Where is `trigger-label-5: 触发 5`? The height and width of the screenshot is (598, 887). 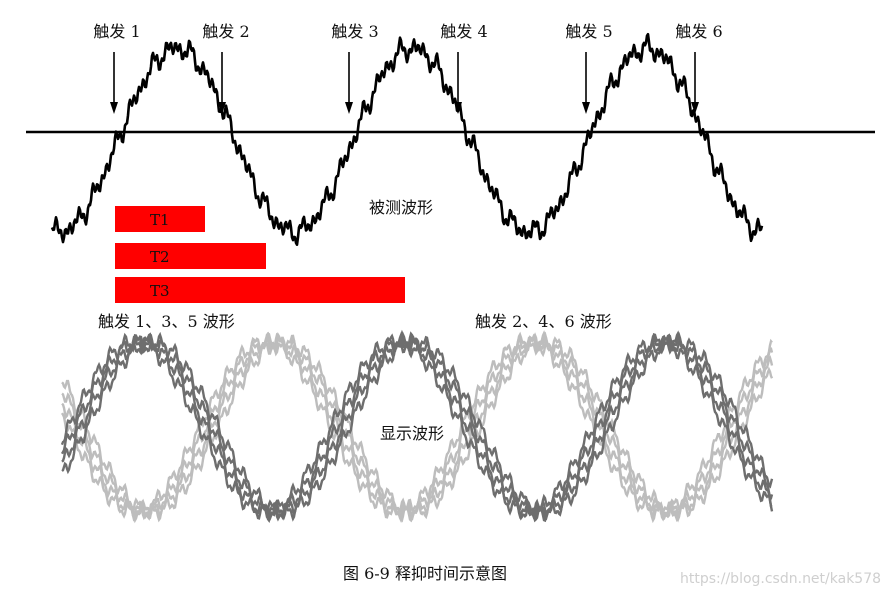
trigger-label-5: 触发 5 is located at coordinates (589, 31).